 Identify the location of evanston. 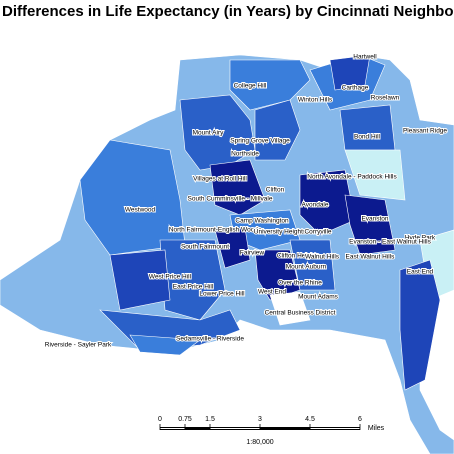
(370, 225).